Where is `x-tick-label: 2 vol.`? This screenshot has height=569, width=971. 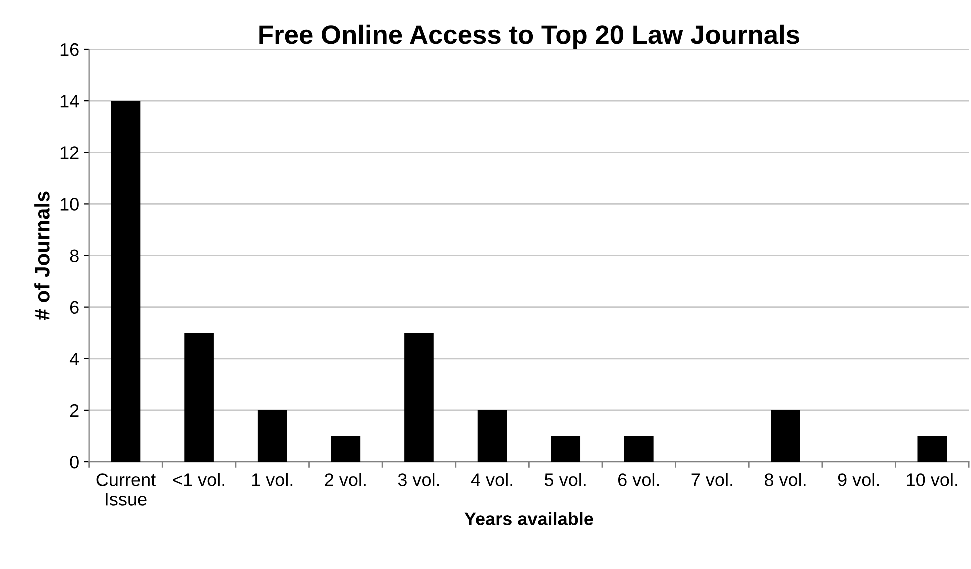 x-tick-label: 2 vol. is located at coordinates (345, 479).